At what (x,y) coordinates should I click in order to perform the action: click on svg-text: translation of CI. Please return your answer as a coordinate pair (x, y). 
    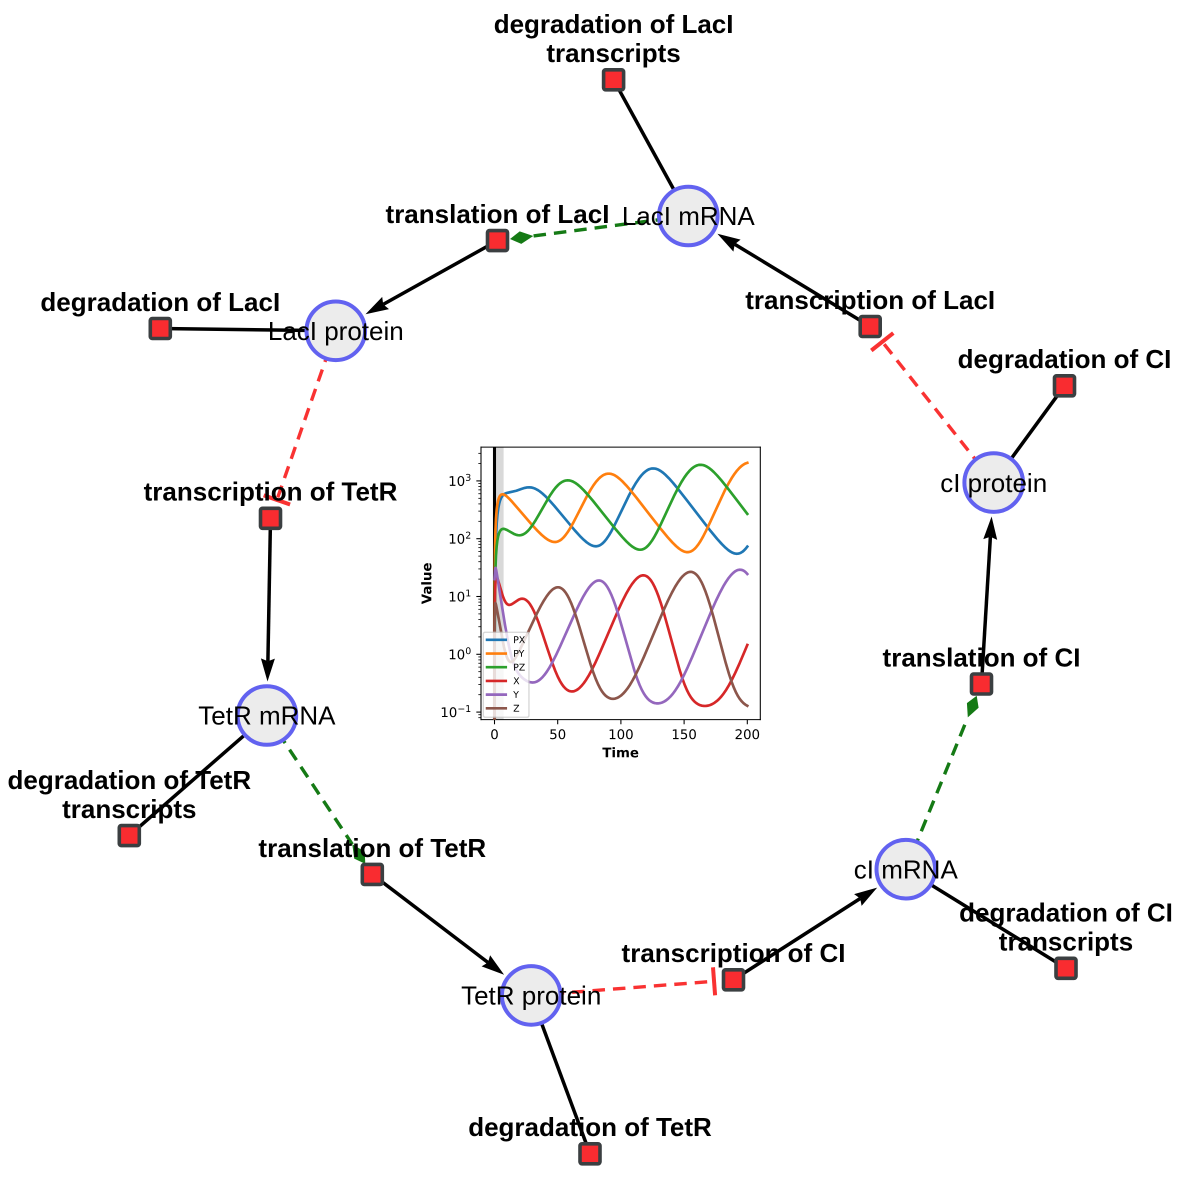
    Looking at the image, I should click on (982, 657).